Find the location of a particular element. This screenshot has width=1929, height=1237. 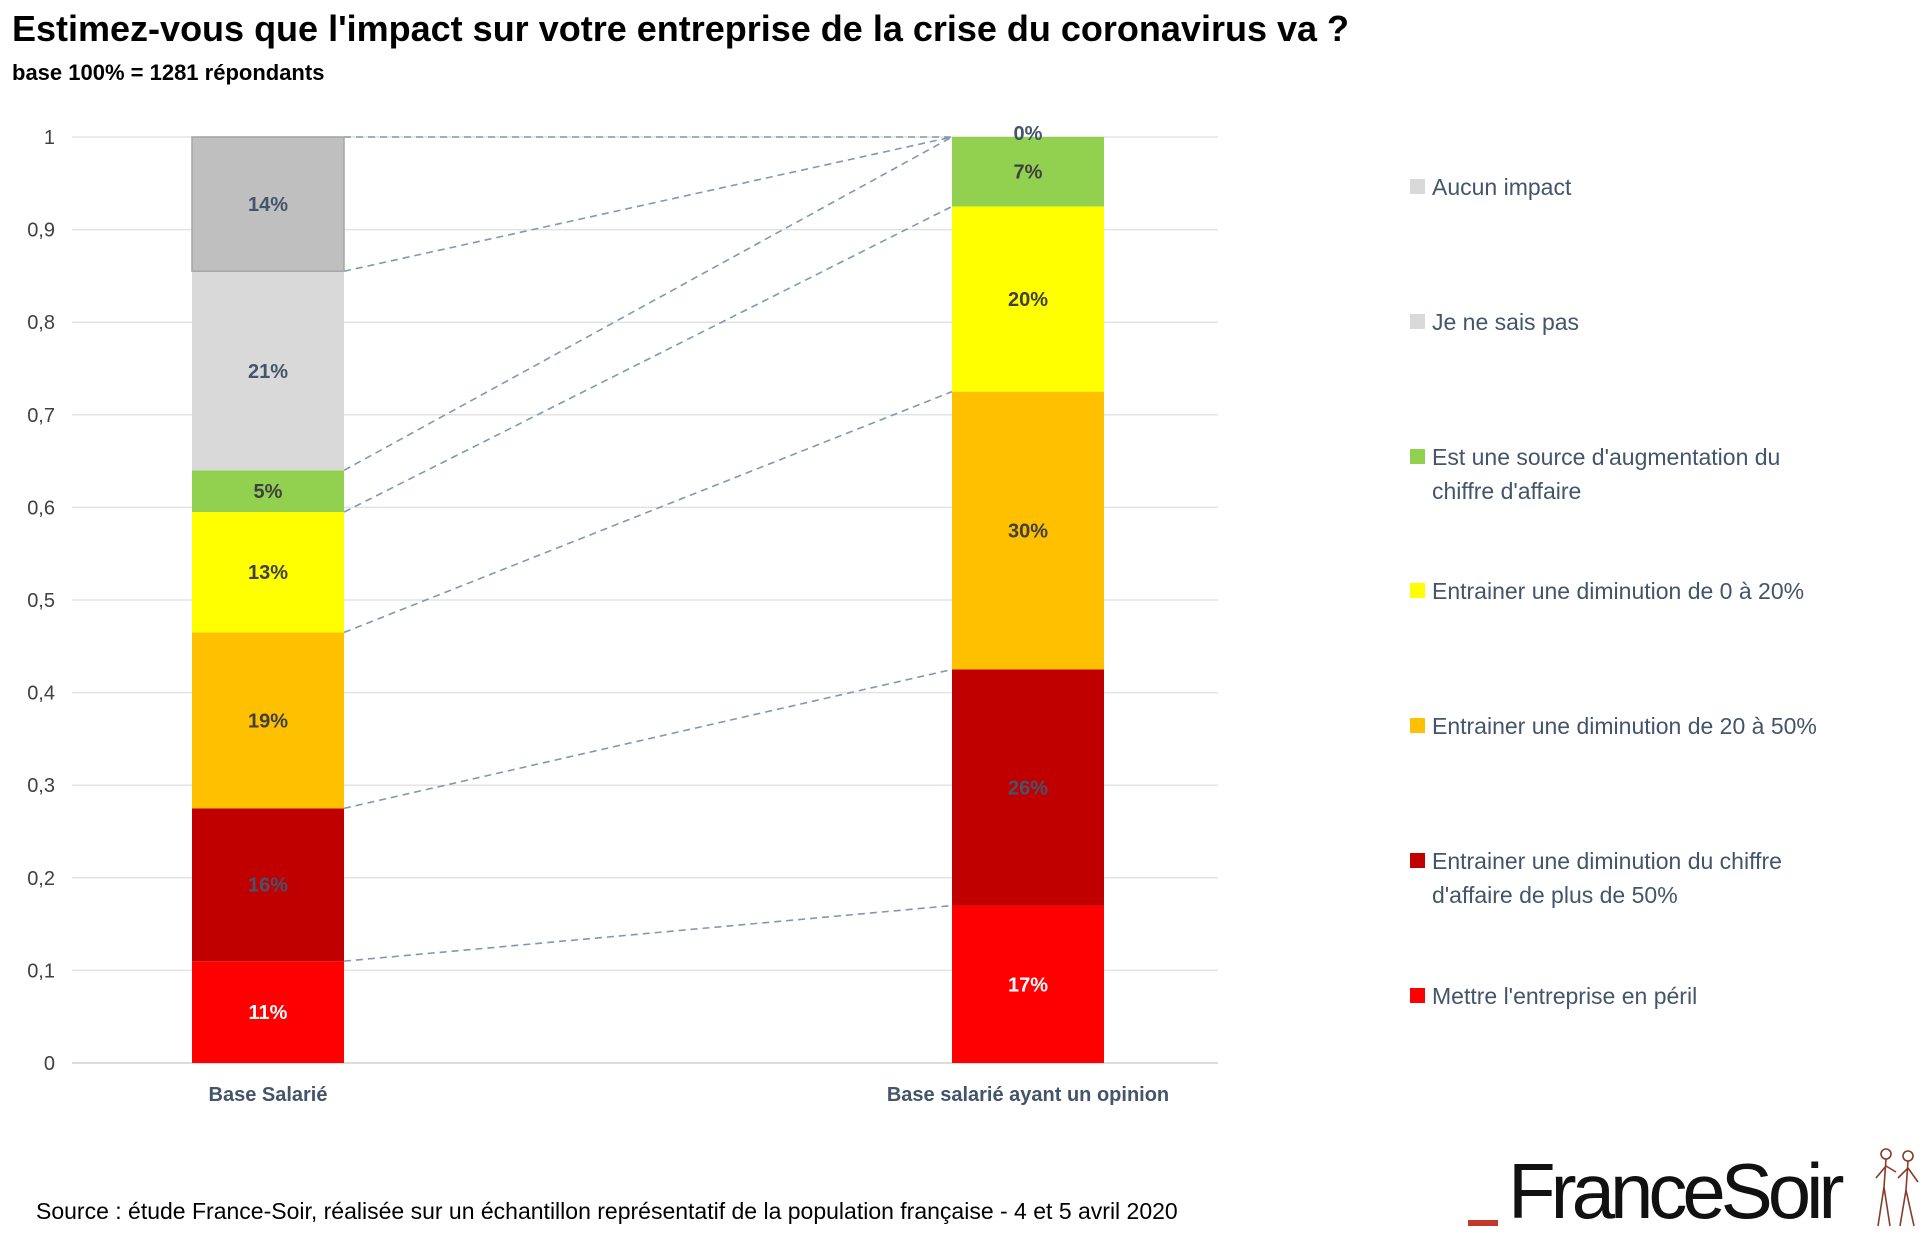

logo-text: FranceSoir is located at coordinates (1676, 1191).